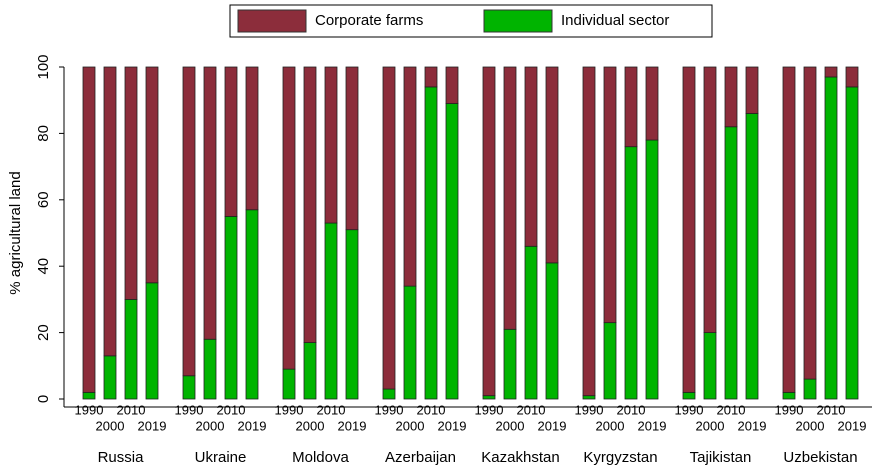 Image resolution: width=895 pixels, height=472 pixels. I want to click on y-axis-label: % agricultural land, so click(15, 232).